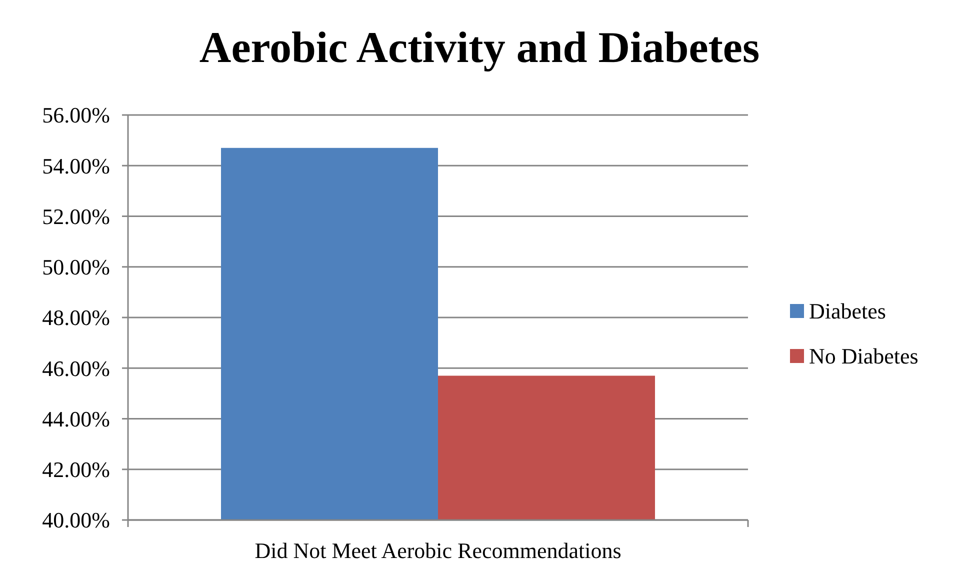  Describe the element at coordinates (76, 267) in the screenshot. I see `y-tick-label: 50.00%` at that location.